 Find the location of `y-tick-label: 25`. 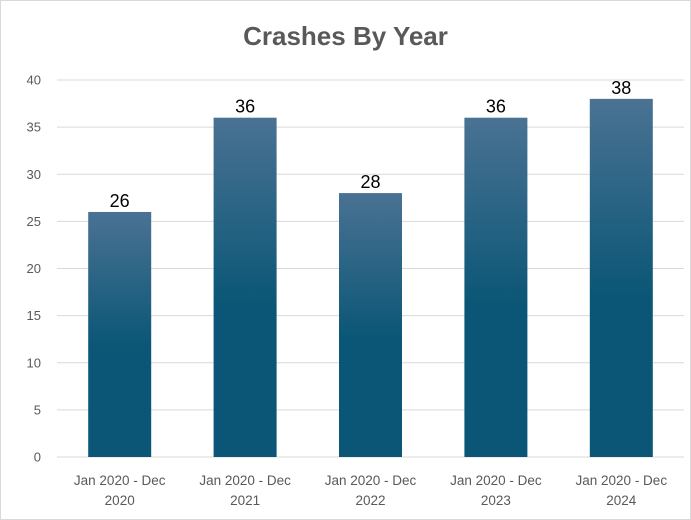

y-tick-label: 25 is located at coordinates (34, 221).